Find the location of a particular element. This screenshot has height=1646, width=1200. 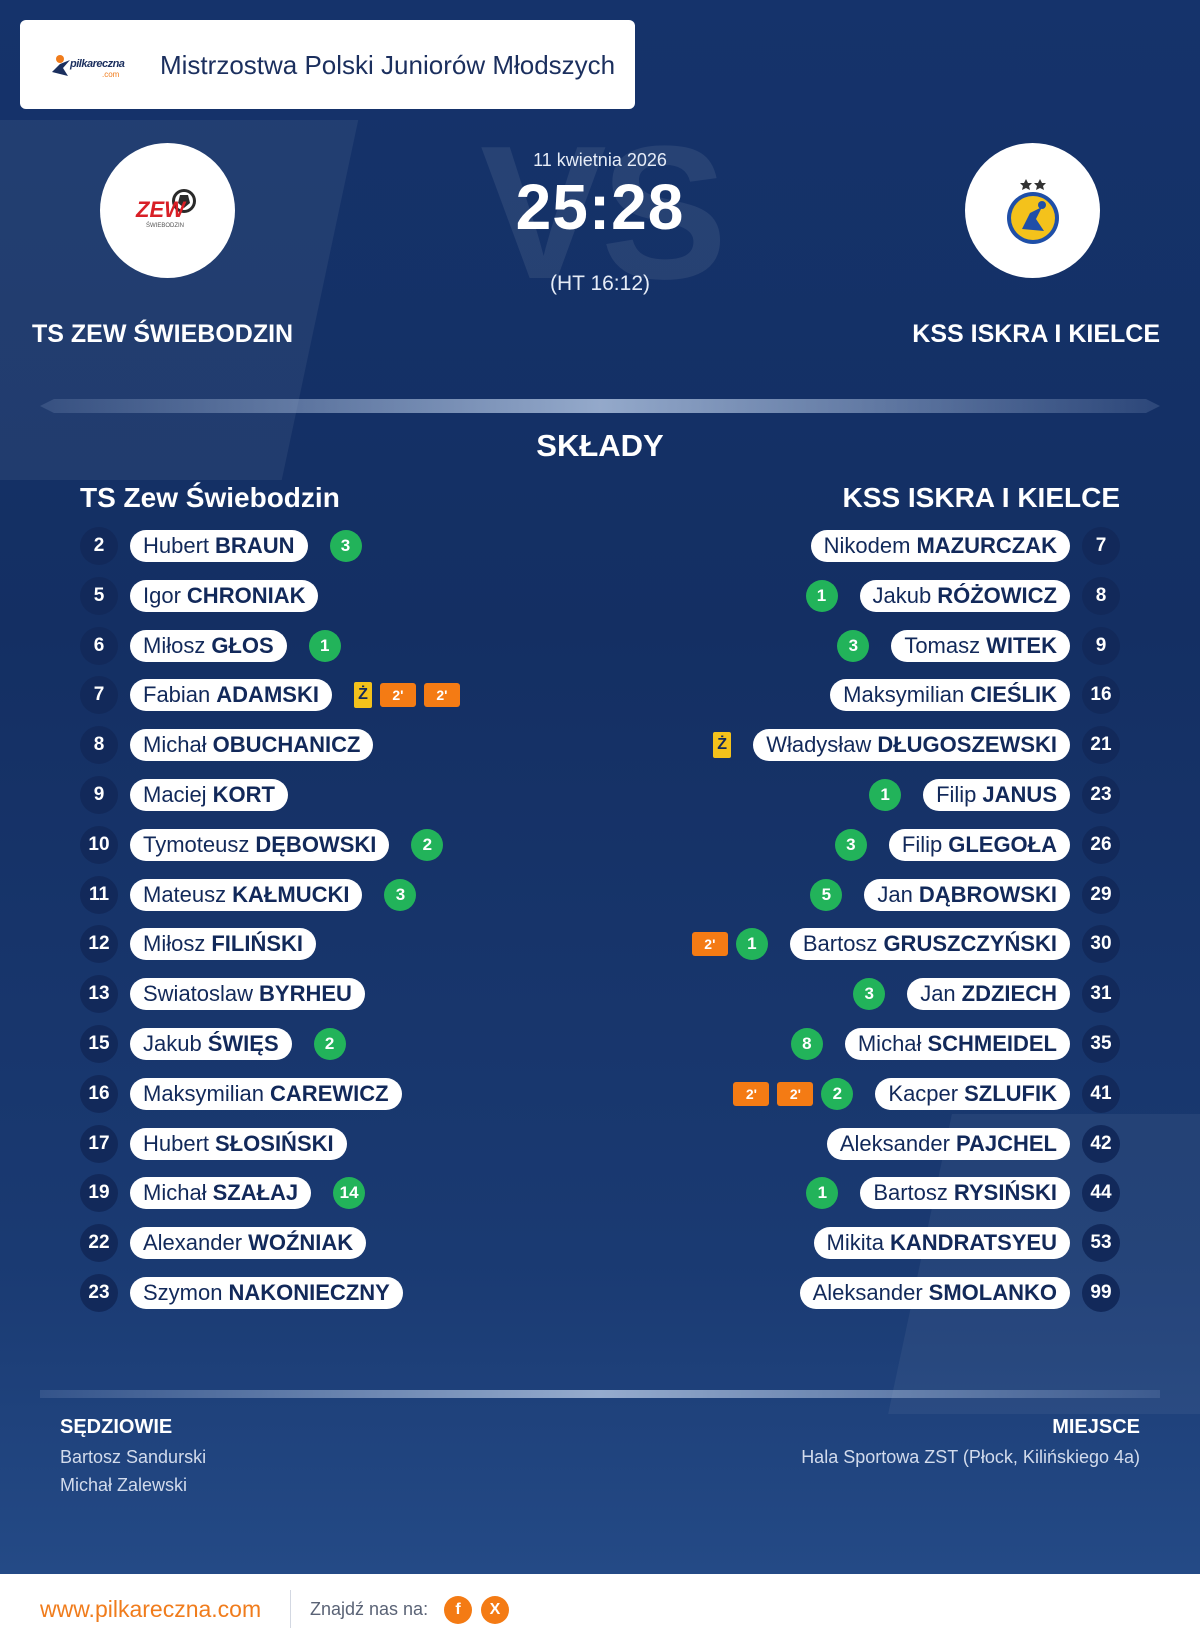

player-name: Miłosz FILIŃSKI is located at coordinates (223, 944).